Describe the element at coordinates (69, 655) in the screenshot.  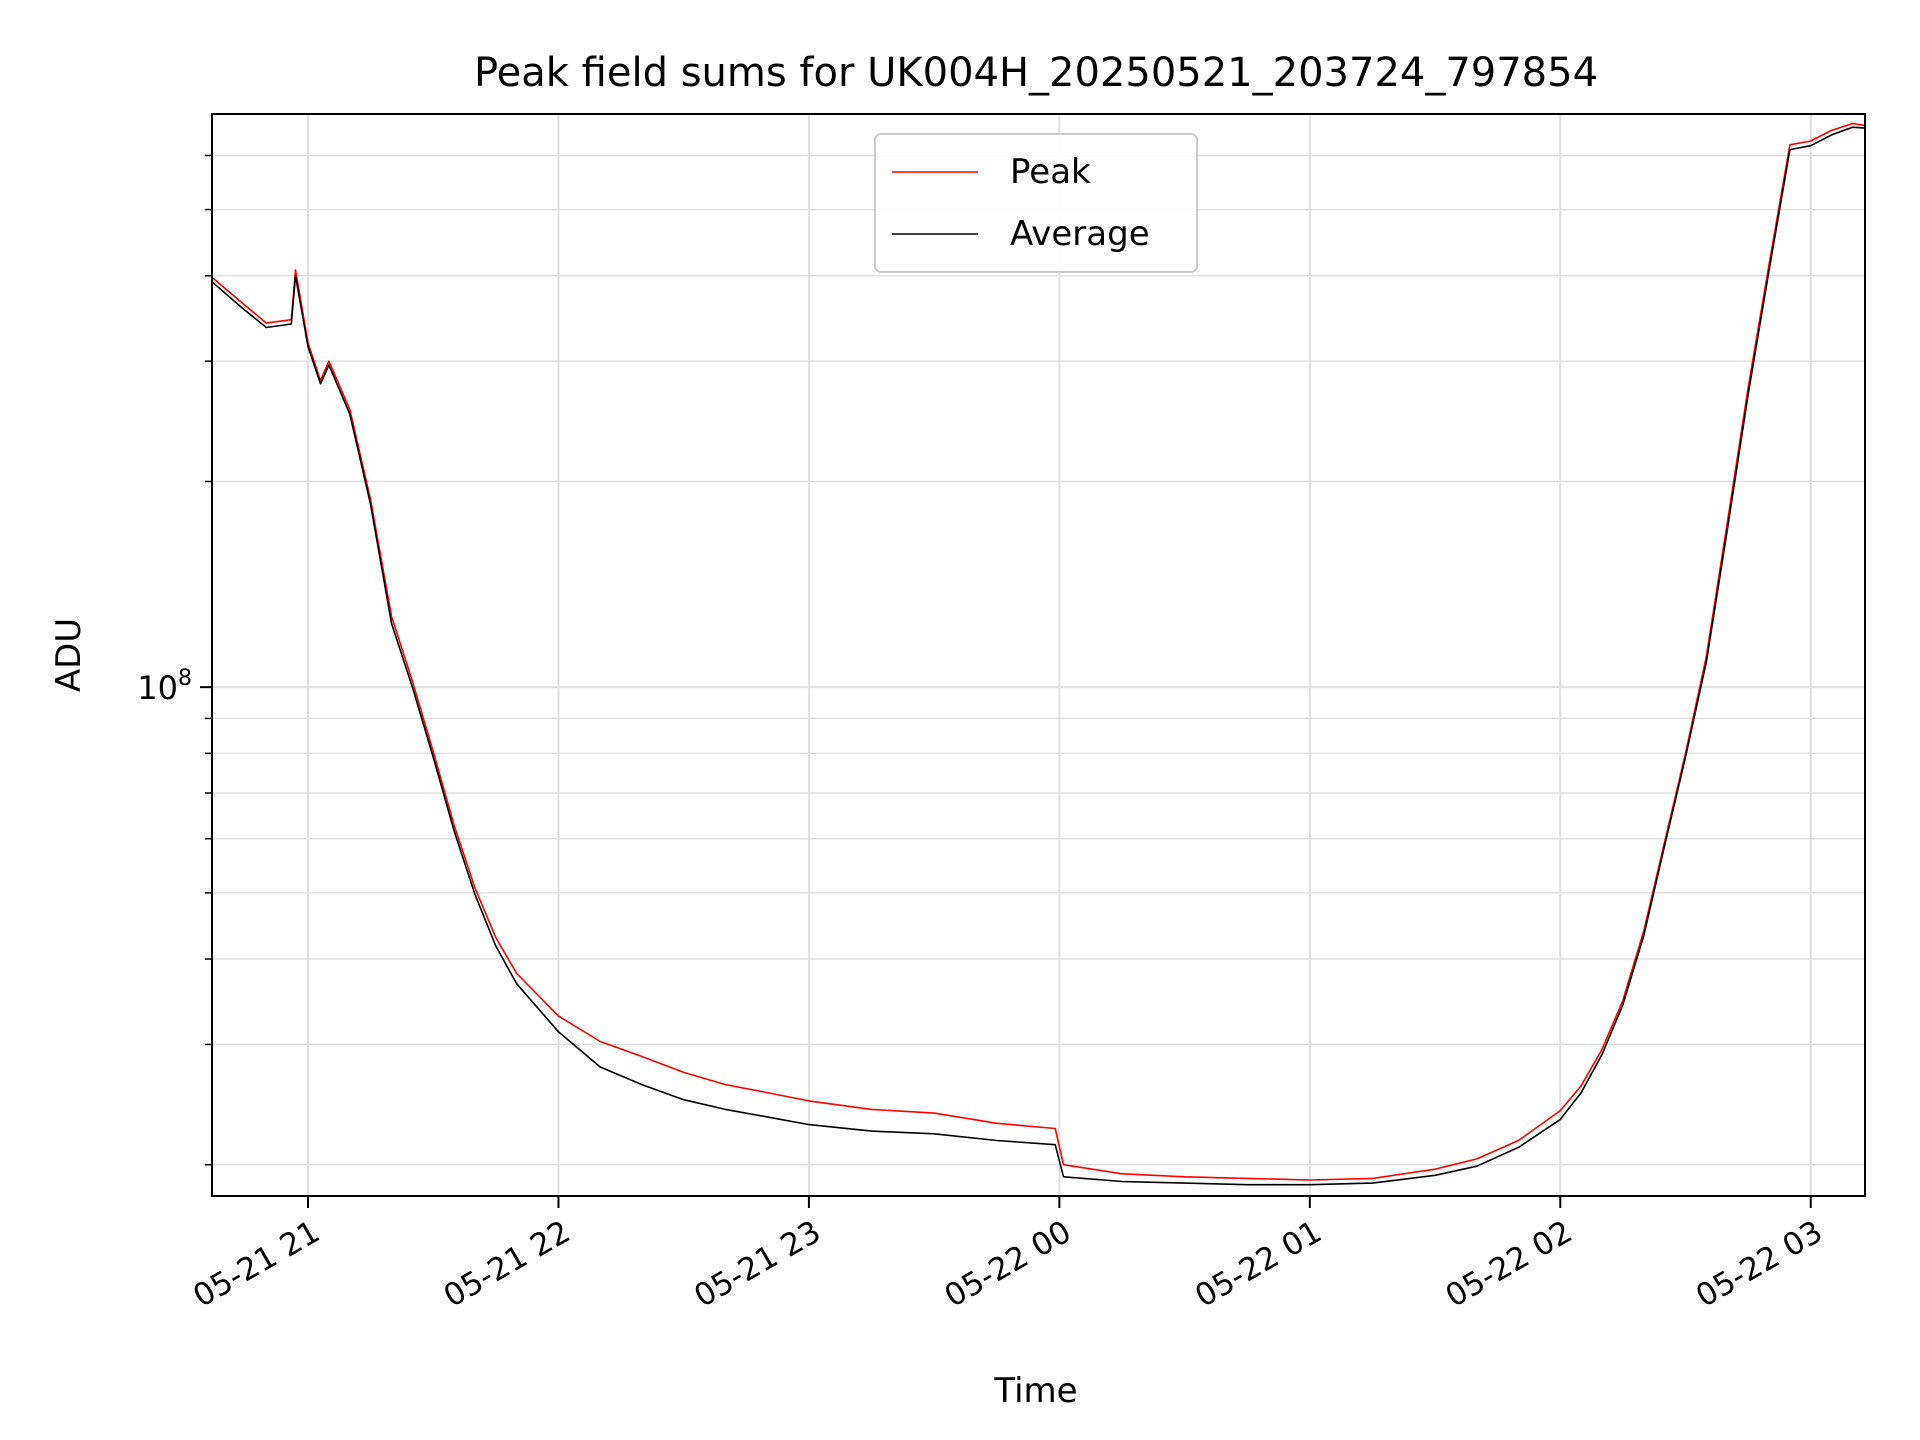
I see `y-axis-label: ADU` at that location.